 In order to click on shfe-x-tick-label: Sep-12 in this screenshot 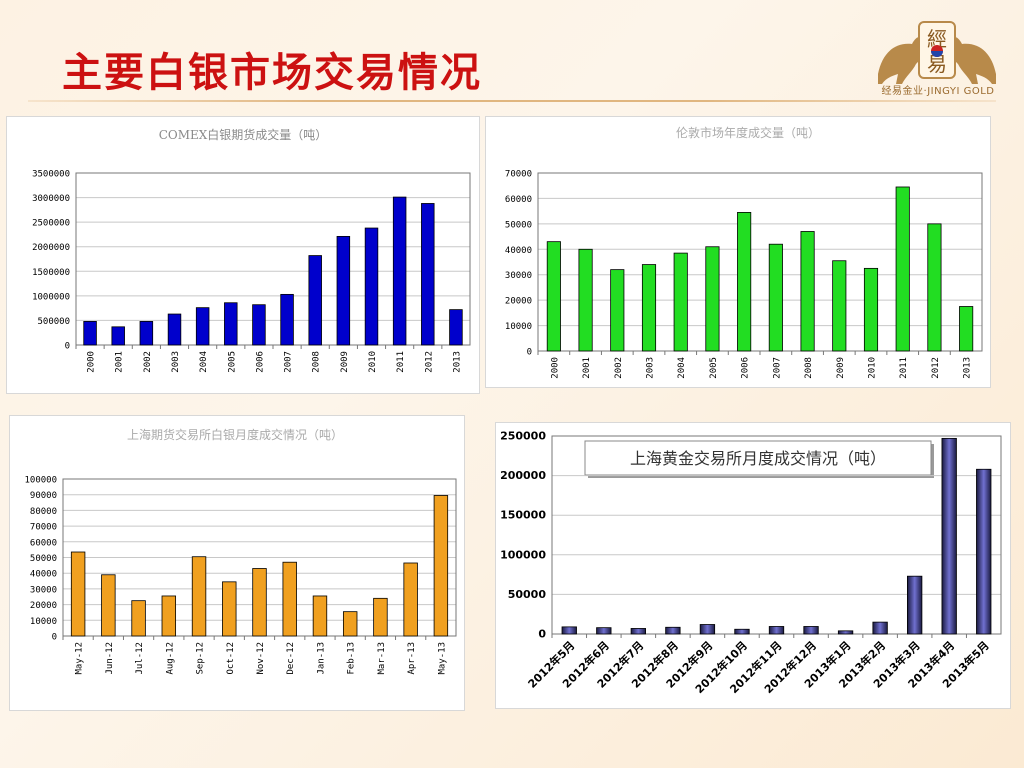, I will do `click(201, 658)`.